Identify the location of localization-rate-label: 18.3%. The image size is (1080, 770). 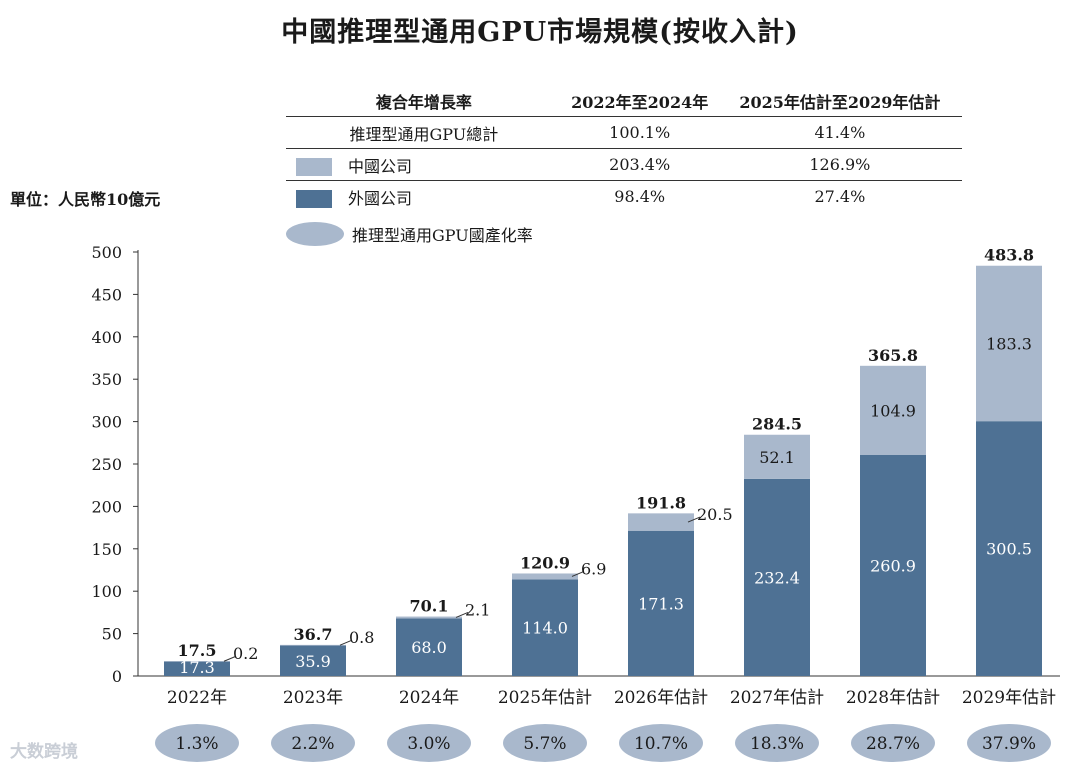
(777, 744).